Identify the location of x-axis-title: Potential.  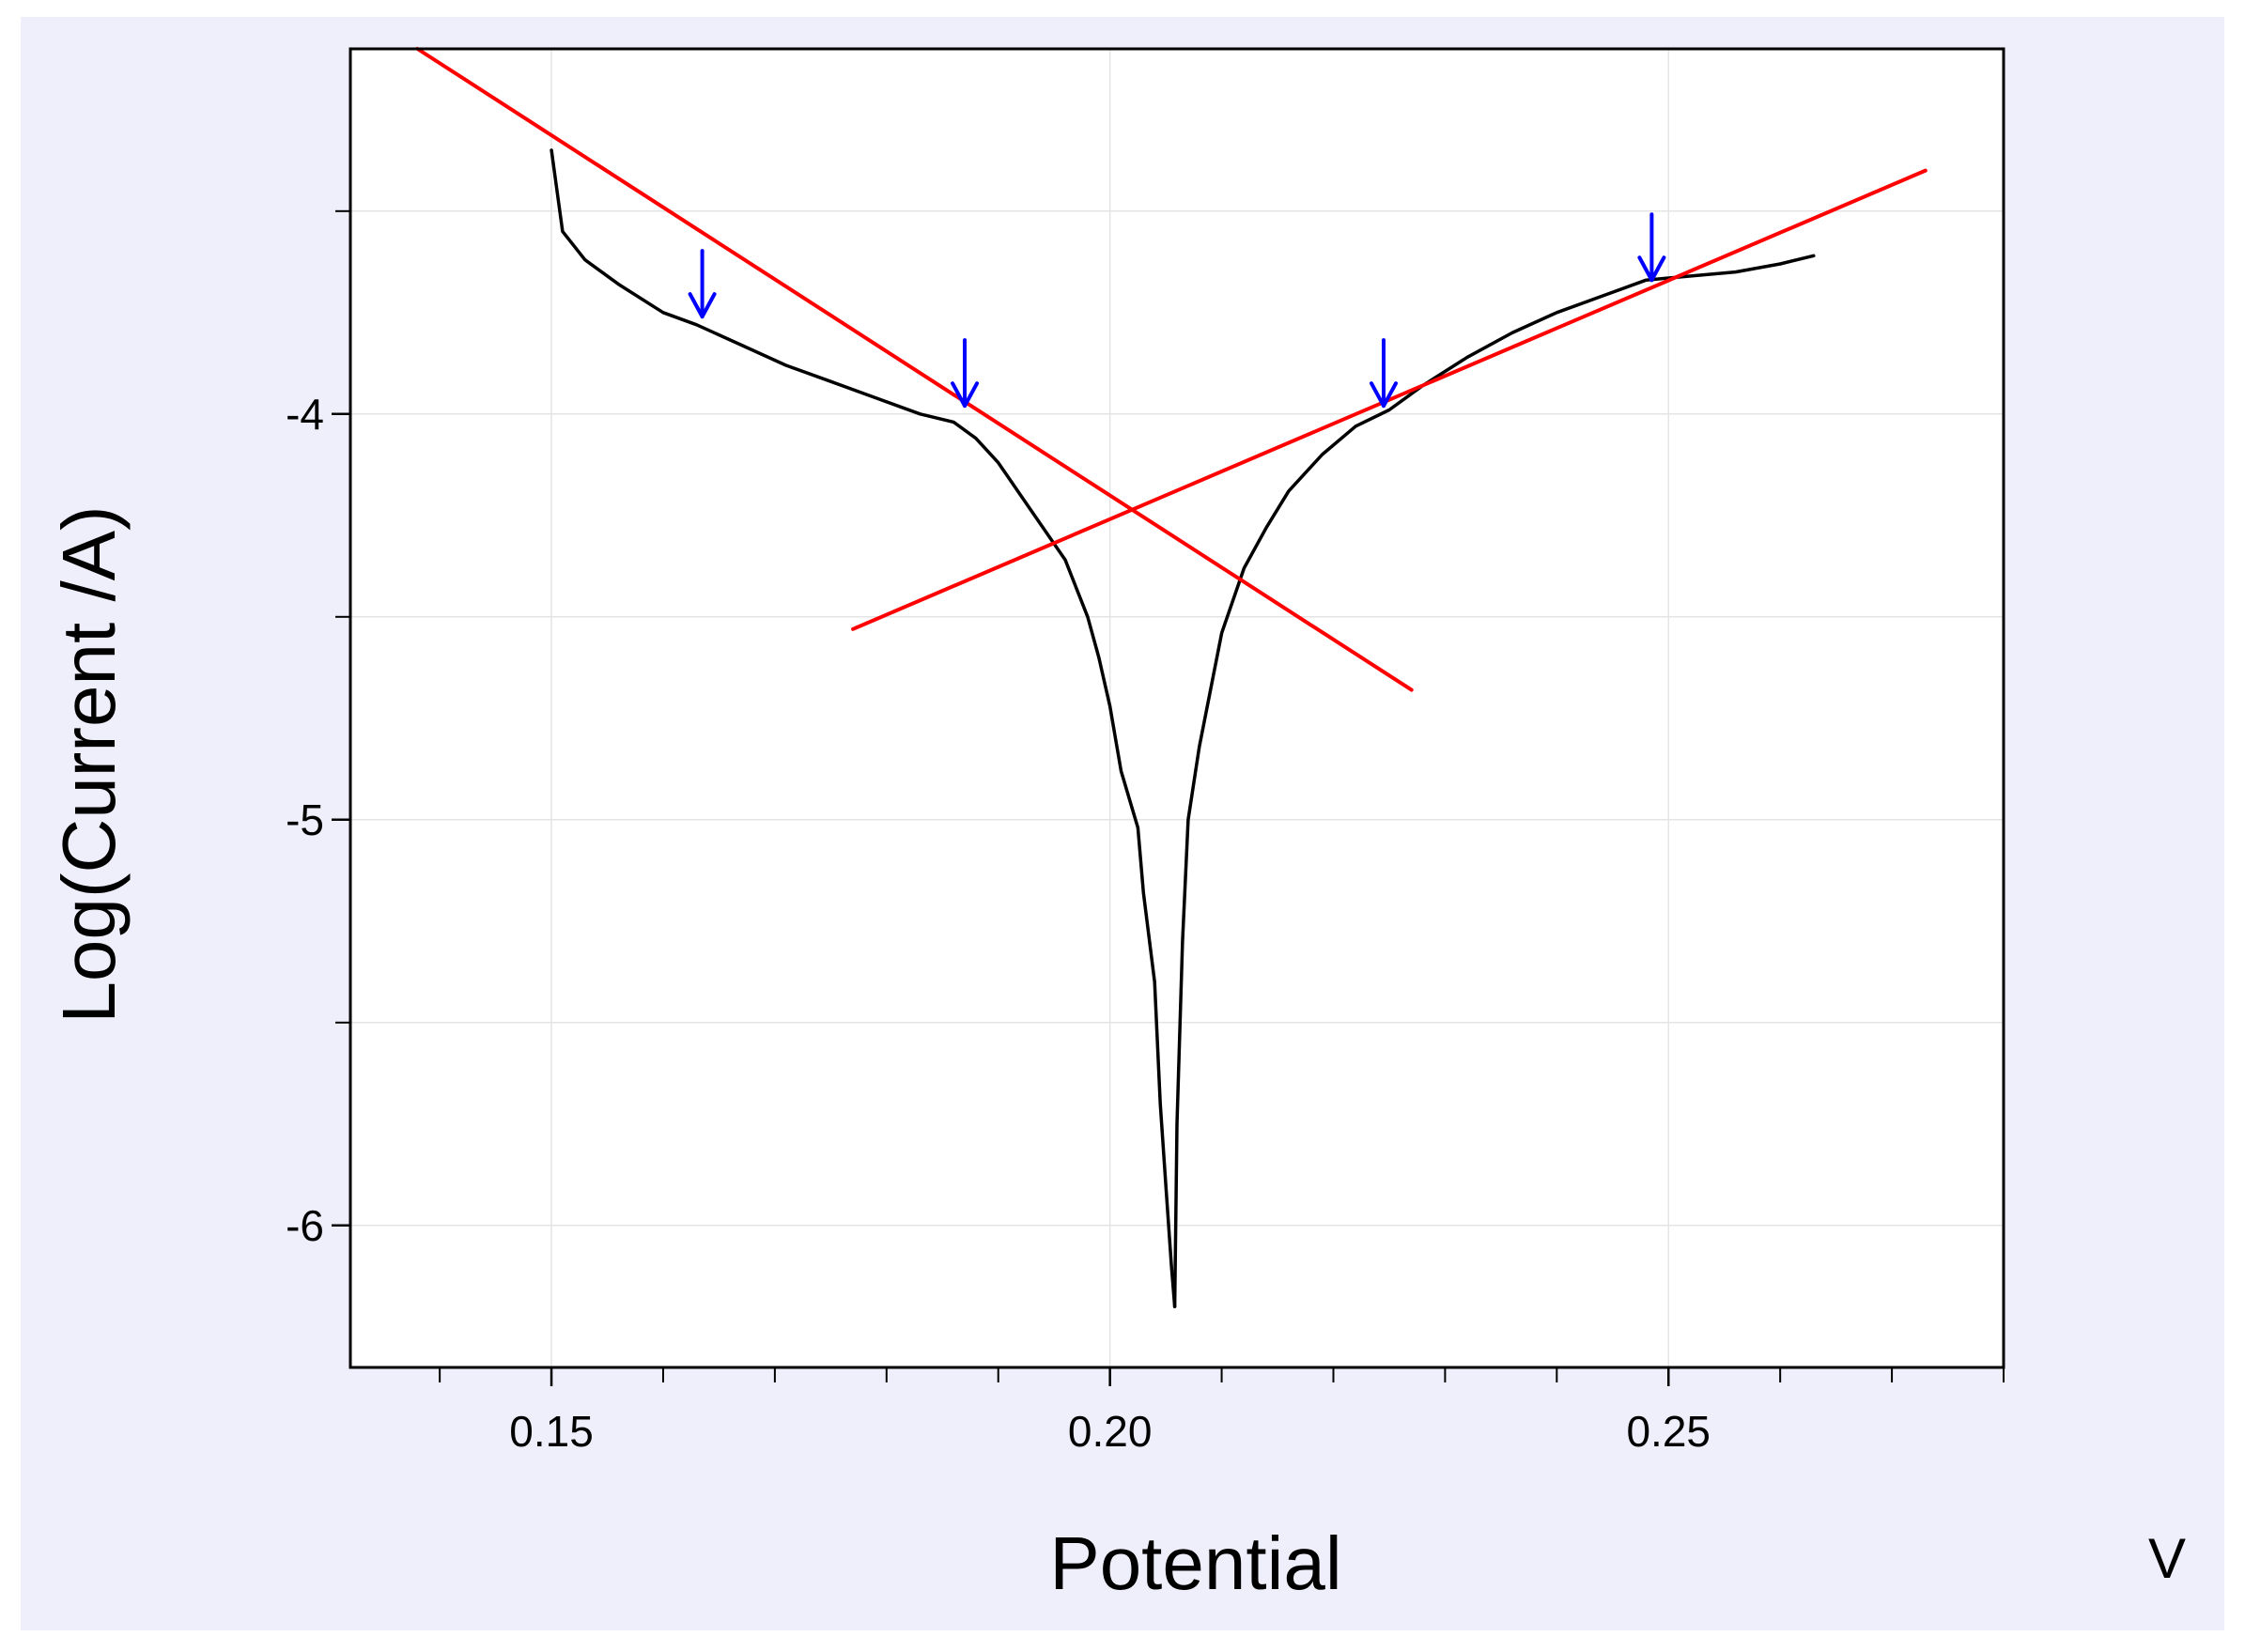
(1195, 1563).